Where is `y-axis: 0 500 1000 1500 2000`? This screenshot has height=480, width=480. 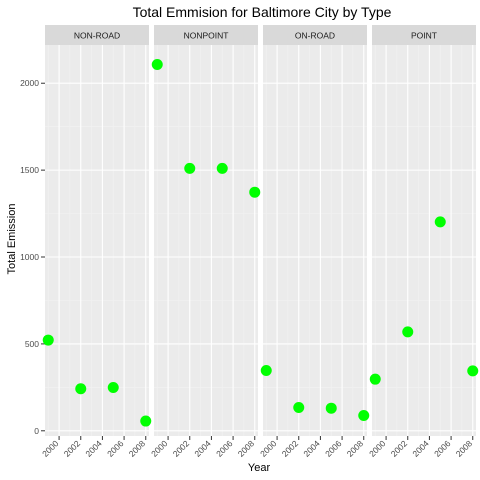 y-axis: 0 500 1000 1500 2000 is located at coordinates (32, 257).